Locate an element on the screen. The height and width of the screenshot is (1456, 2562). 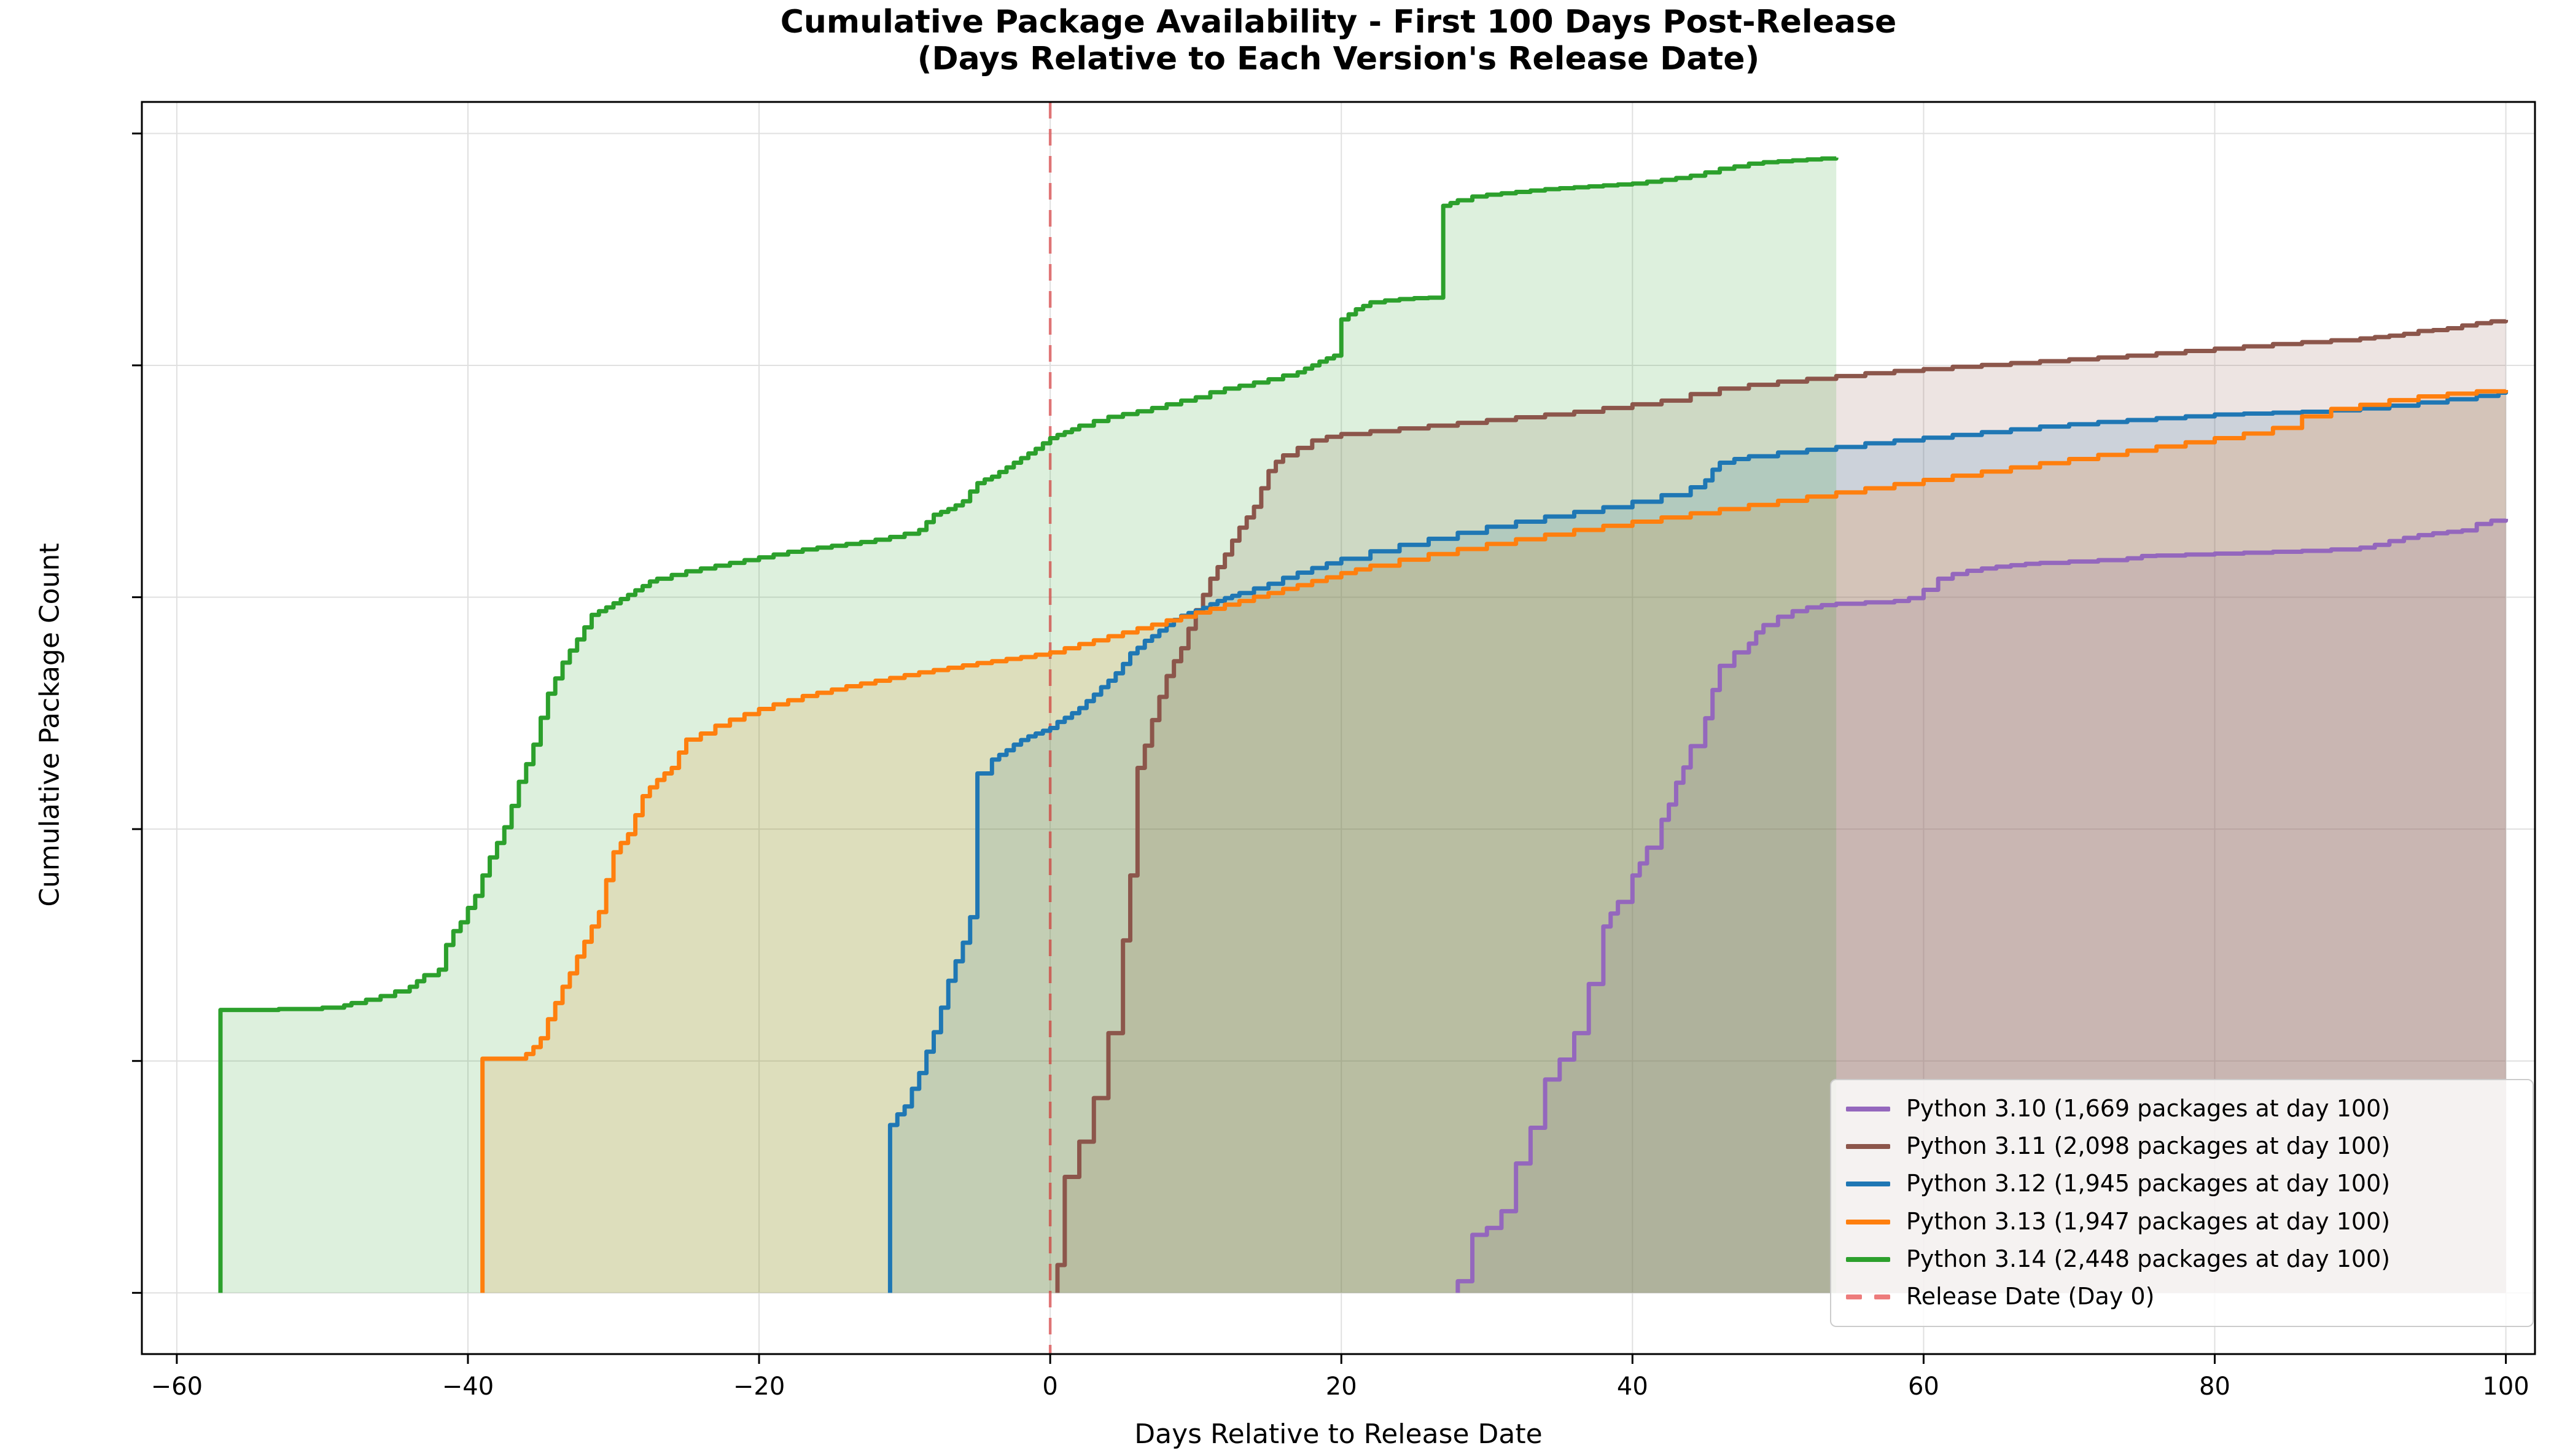
legend-label: Python 3.12 (1,945 packages at day 100) is located at coordinates (2148, 1183).